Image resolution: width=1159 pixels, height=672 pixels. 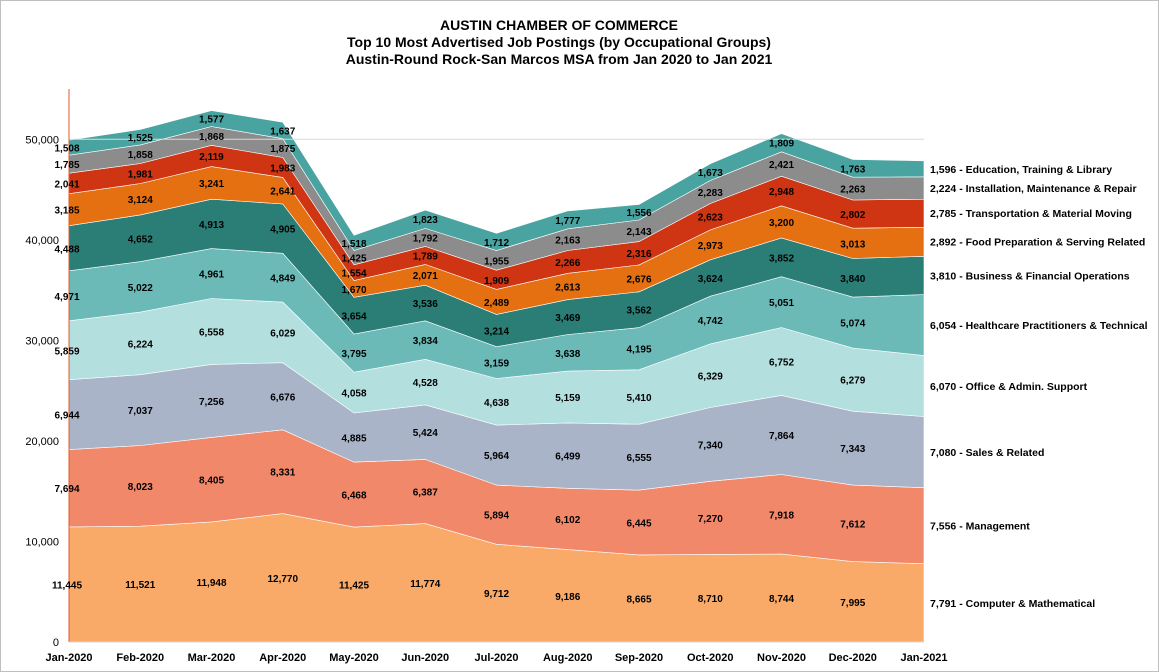 What do you see at coordinates (140, 288) in the screenshot?
I see `data-label-healthcare-practitioners-technical: 5,022` at bounding box center [140, 288].